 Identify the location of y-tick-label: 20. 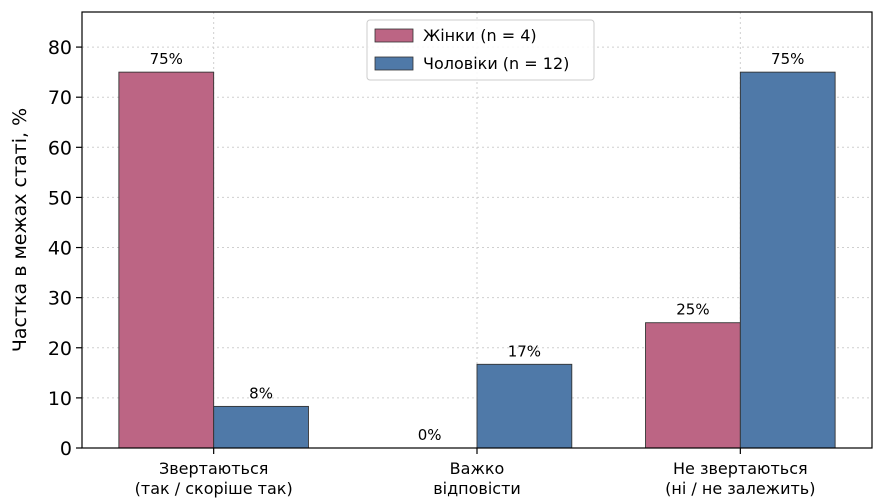
(60, 349).